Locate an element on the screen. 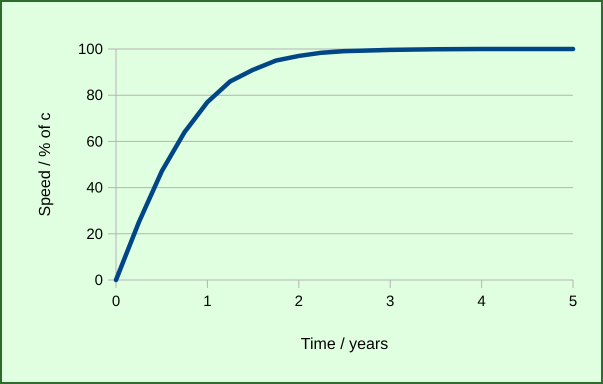 The width and height of the screenshot is (603, 384). x-tick-label: 1 is located at coordinates (207, 301).